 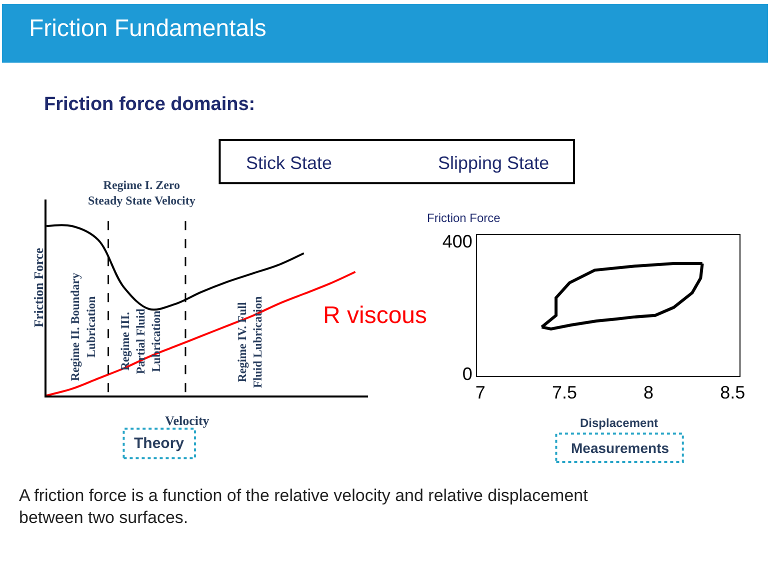 What do you see at coordinates (187, 420) in the screenshot?
I see `x-axis-title: Velocity` at bounding box center [187, 420].